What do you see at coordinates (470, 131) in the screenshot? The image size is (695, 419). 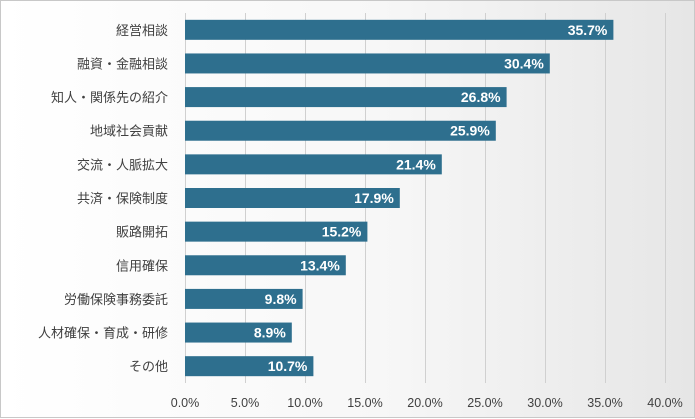 I see `data-label: 25.9%` at bounding box center [470, 131].